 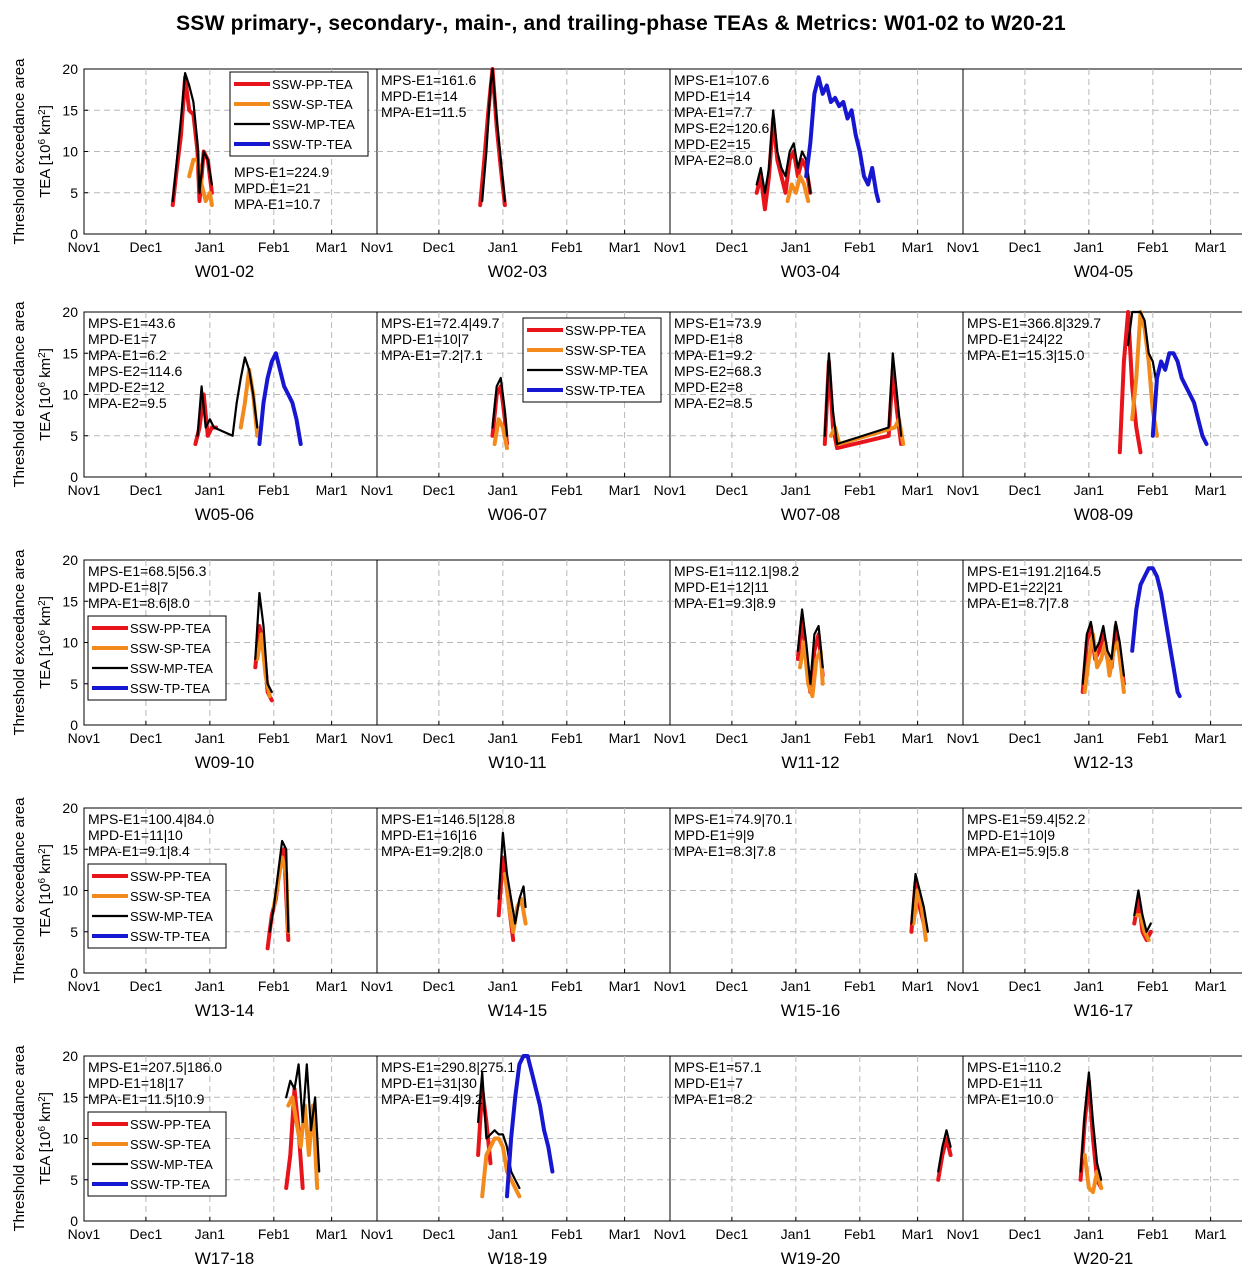 I want to click on panel-title: W16-17, so click(x=1104, y=1010).